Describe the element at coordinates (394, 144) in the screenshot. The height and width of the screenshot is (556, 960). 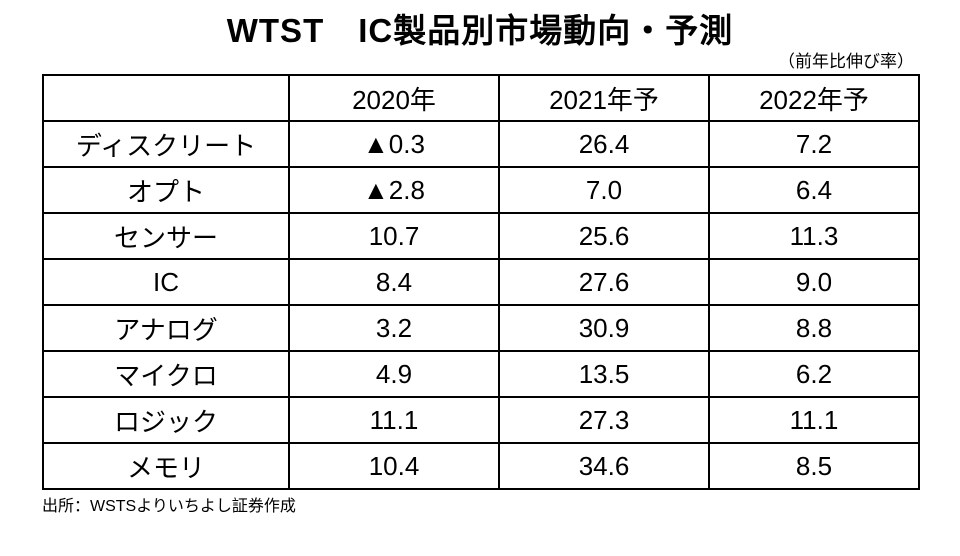
I see `value-cell: ▲0.3` at that location.